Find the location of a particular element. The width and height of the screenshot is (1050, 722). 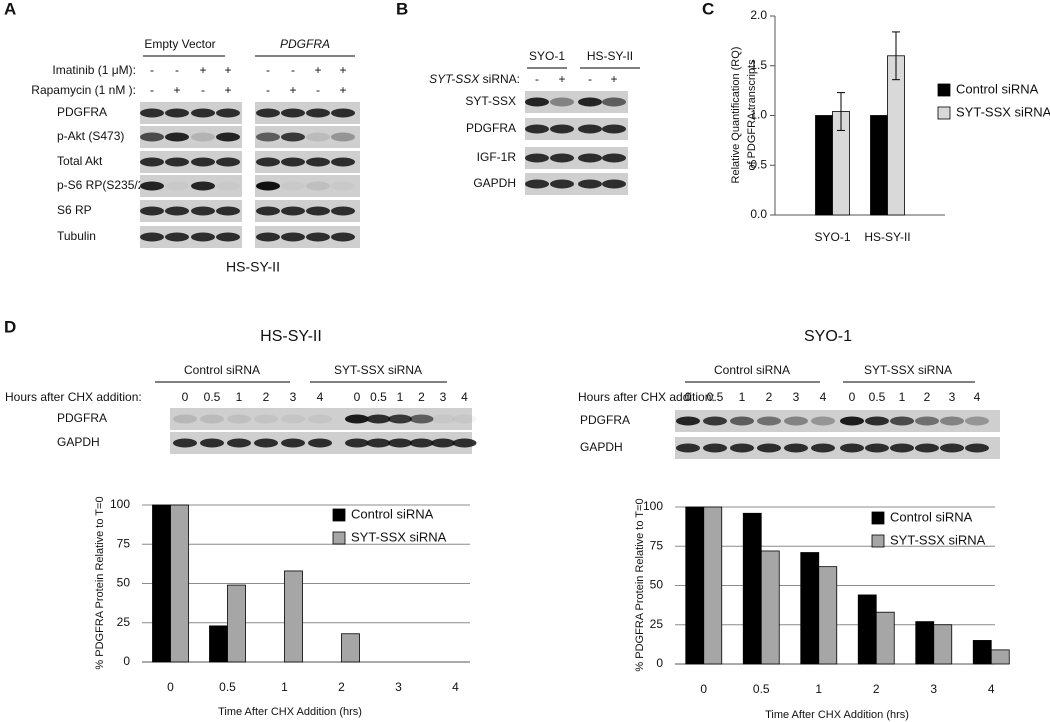

x-tick-label: 0.5 is located at coordinates (761, 689).